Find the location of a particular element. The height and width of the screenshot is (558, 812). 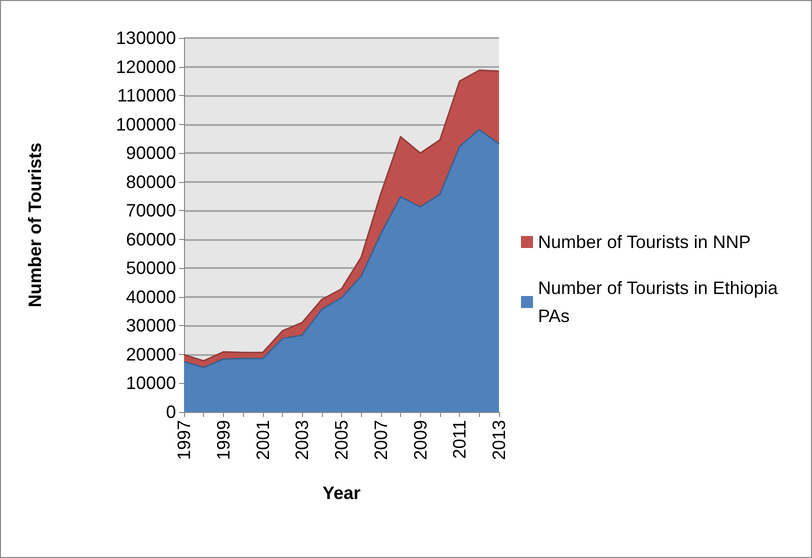

x-tick-label: 1999 is located at coordinates (223, 440).